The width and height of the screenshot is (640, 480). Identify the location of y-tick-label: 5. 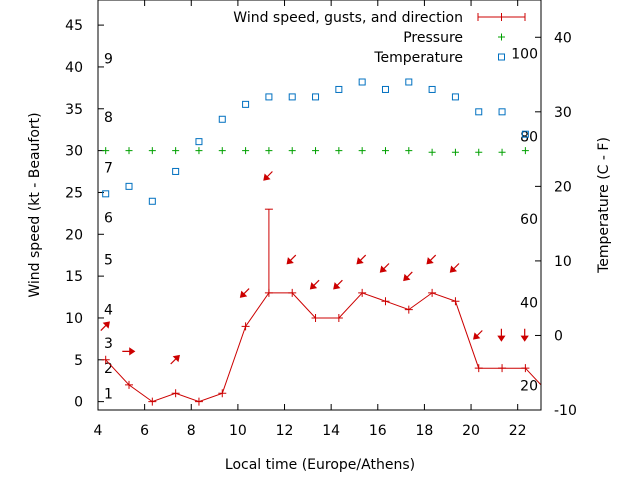
(78, 361).